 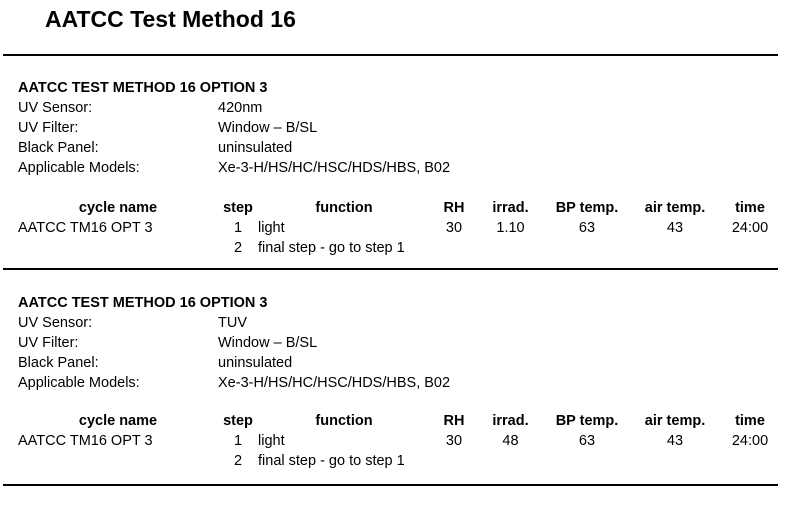 What do you see at coordinates (408, 108) in the screenshot?
I see `spec-row-uv-sensor: UV Sensor: 420nm` at bounding box center [408, 108].